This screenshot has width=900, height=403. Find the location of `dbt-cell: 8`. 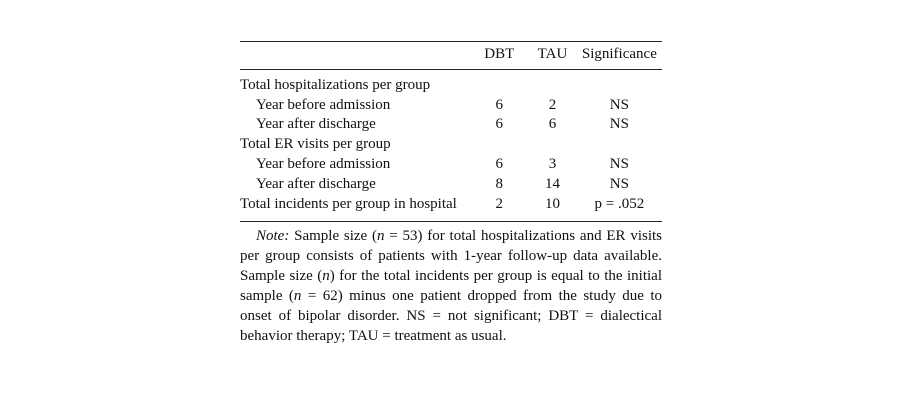

dbt-cell: 8 is located at coordinates (499, 183).